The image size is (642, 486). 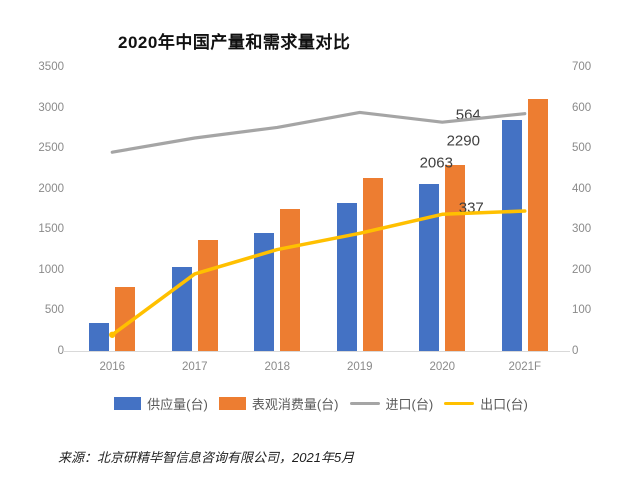 I want to click on y-axis-right-tick: 400, so click(x=582, y=188).